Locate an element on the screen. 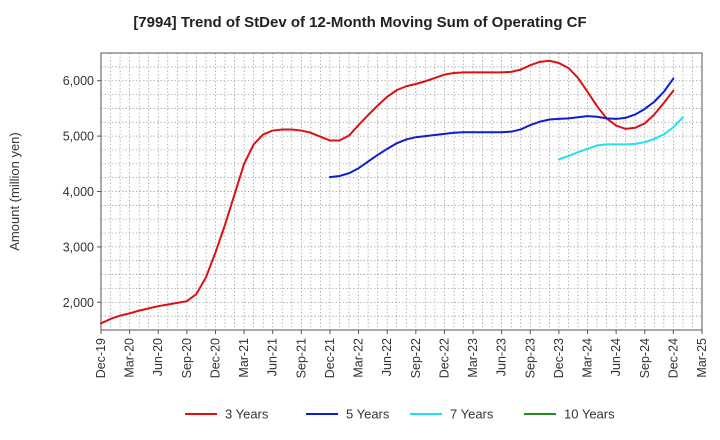 The image size is (720, 440). x-tick-label: Dec-24 is located at coordinates (673, 358).